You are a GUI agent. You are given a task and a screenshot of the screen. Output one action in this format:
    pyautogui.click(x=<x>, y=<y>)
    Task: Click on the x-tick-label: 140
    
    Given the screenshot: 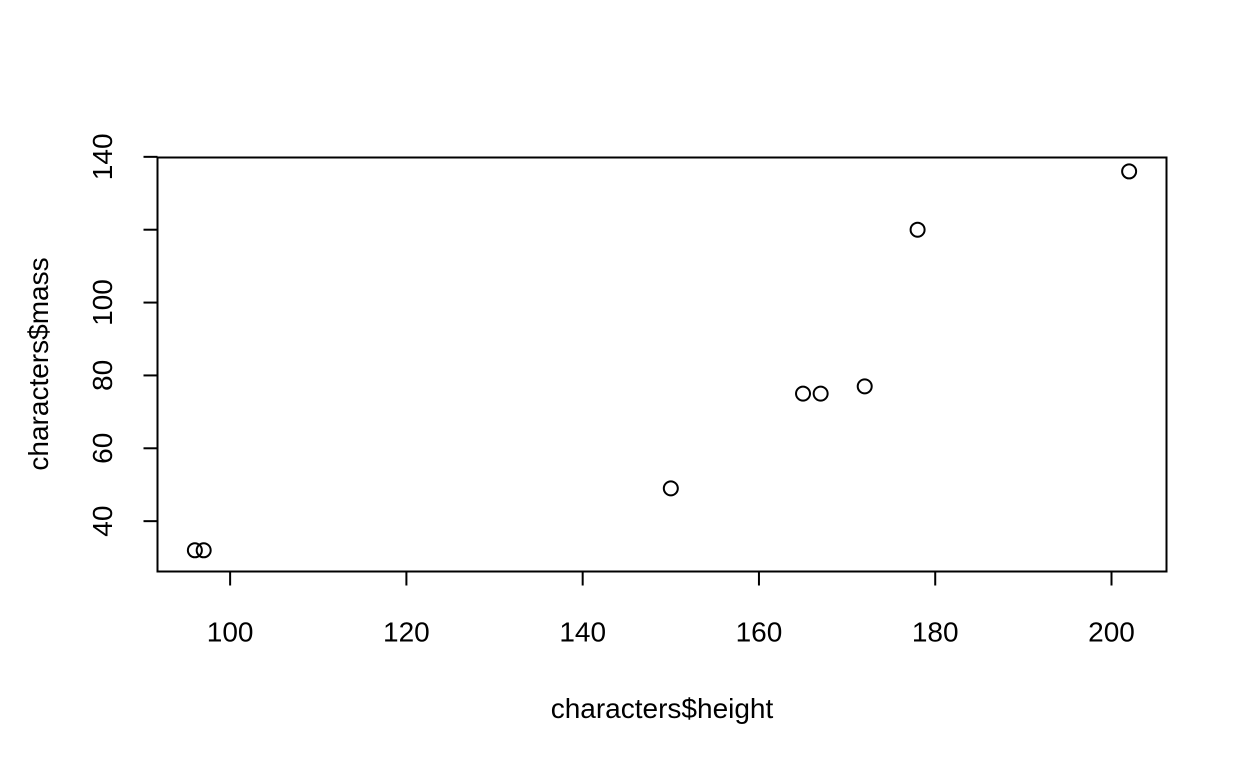 What is the action you would take?
    pyautogui.click(x=582, y=632)
    